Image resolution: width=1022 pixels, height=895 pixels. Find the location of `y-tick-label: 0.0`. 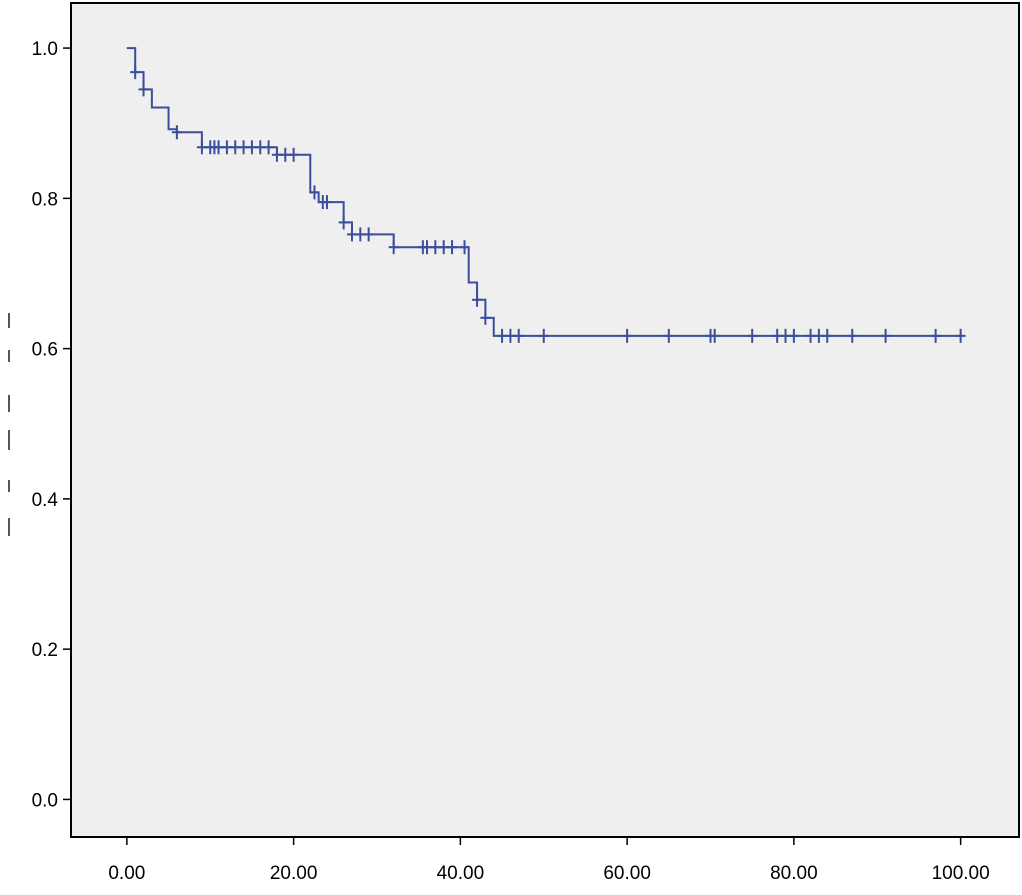

y-tick-label: 0.0 is located at coordinates (45, 800).